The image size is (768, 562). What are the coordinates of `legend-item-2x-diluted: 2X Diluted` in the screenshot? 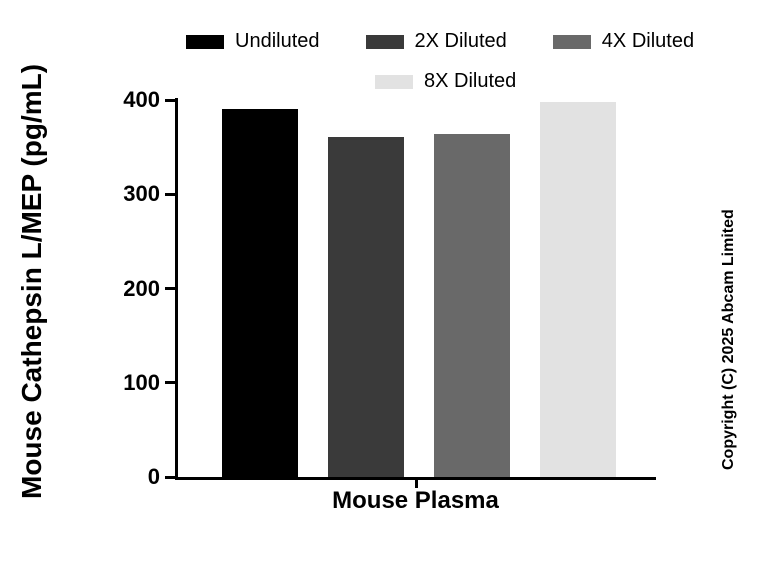 It's located at (436, 41).